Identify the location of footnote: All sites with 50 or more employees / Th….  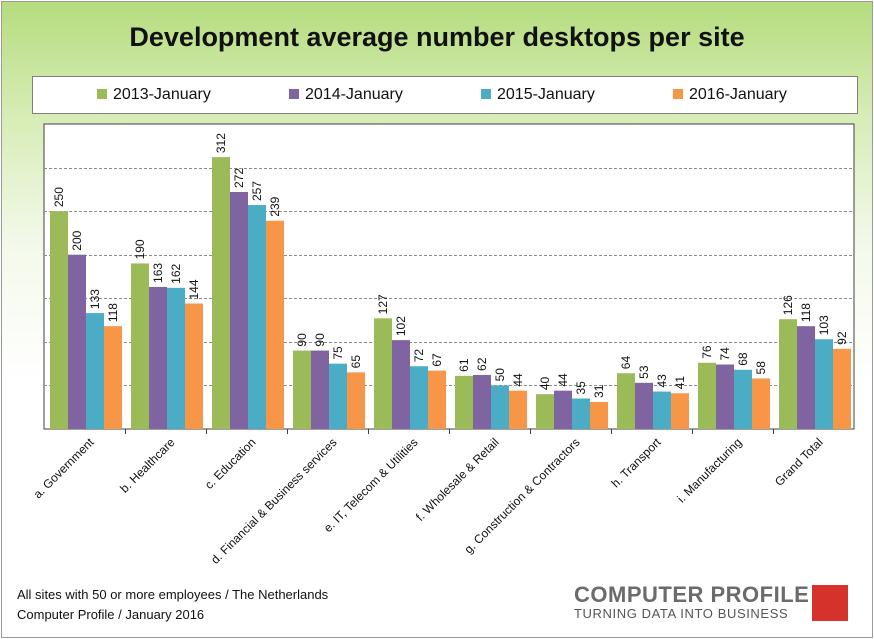
(172, 605).